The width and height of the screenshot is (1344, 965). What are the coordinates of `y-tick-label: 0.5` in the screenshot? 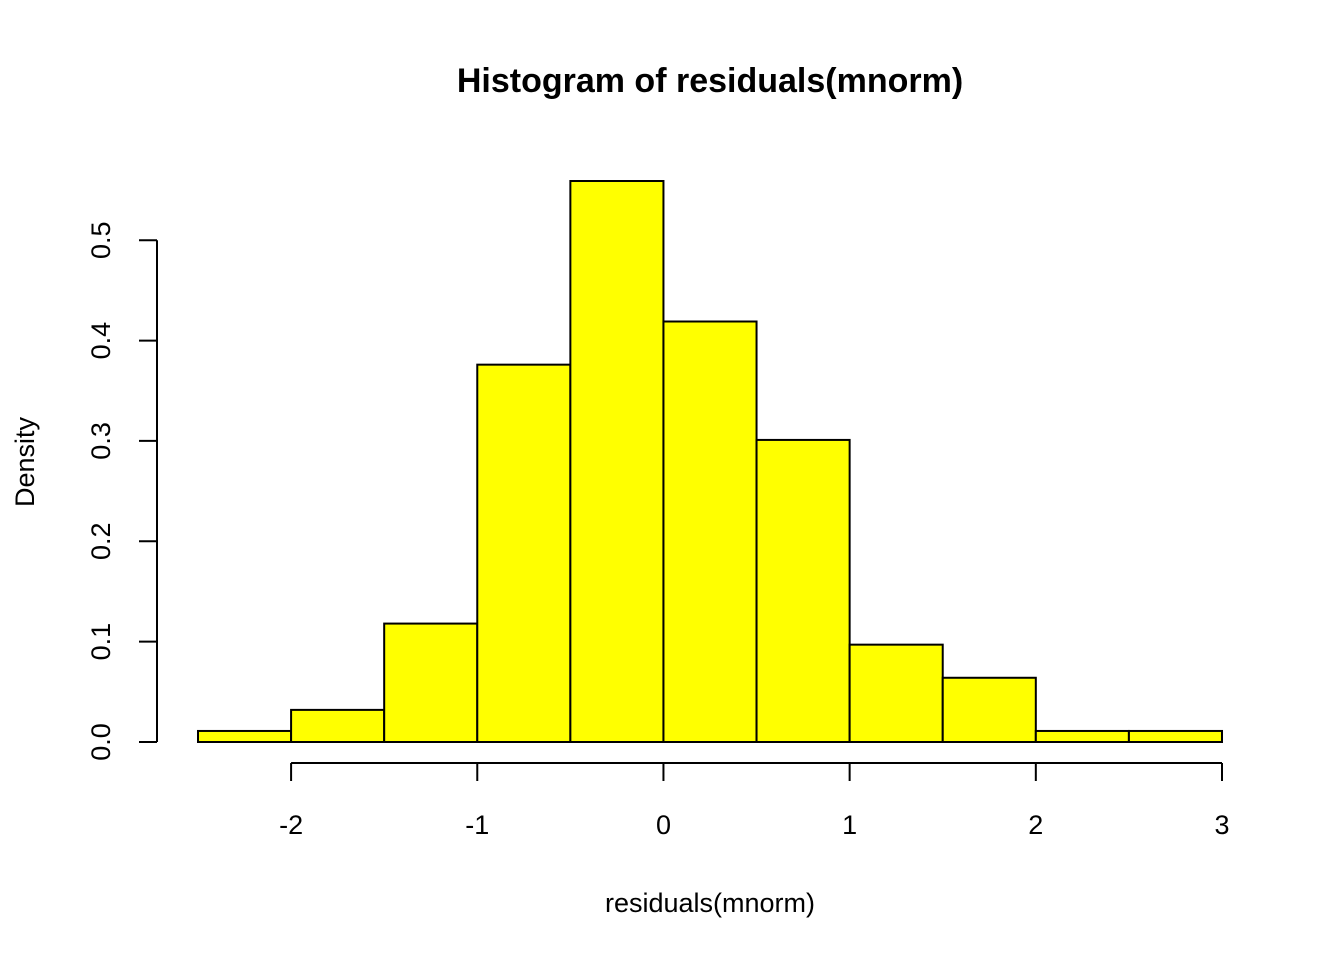 It's located at (101, 240).